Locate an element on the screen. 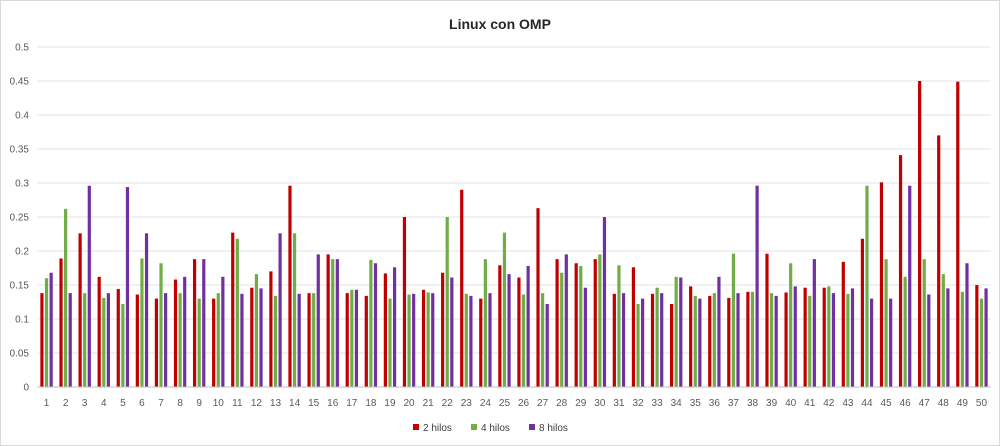 This screenshot has height=446, width=1000. x-tick-label: 12 is located at coordinates (257, 403).